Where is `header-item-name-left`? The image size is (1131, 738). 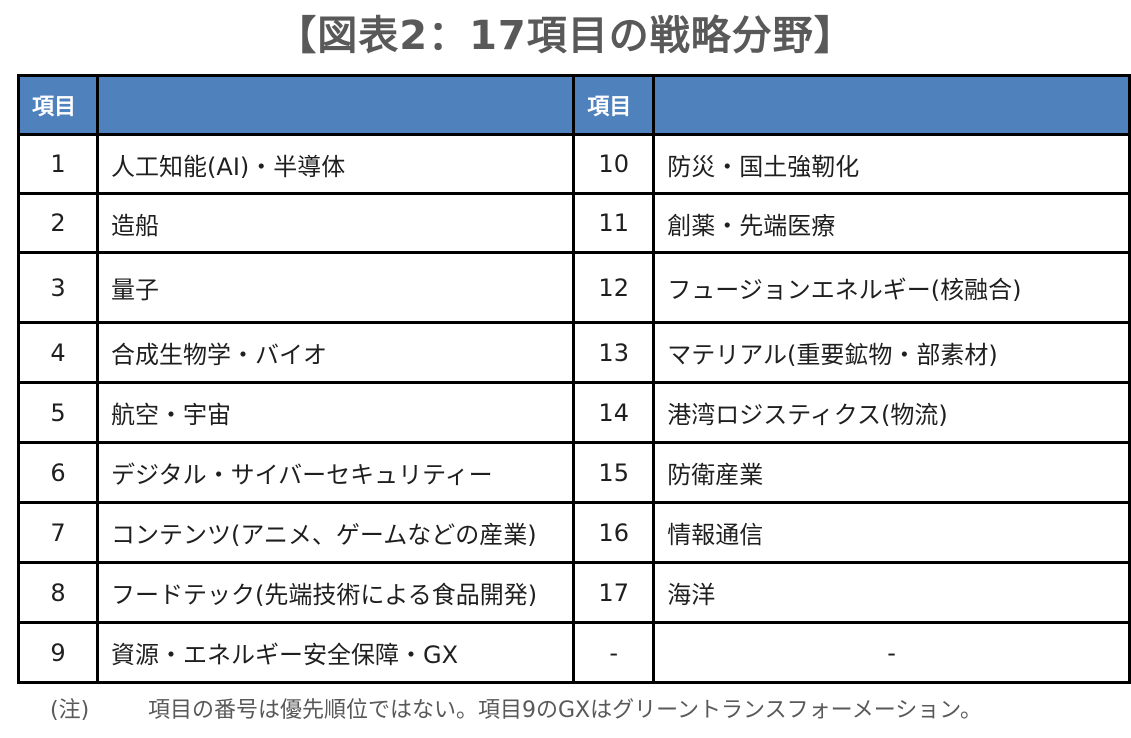 header-item-name-left is located at coordinates (336, 105).